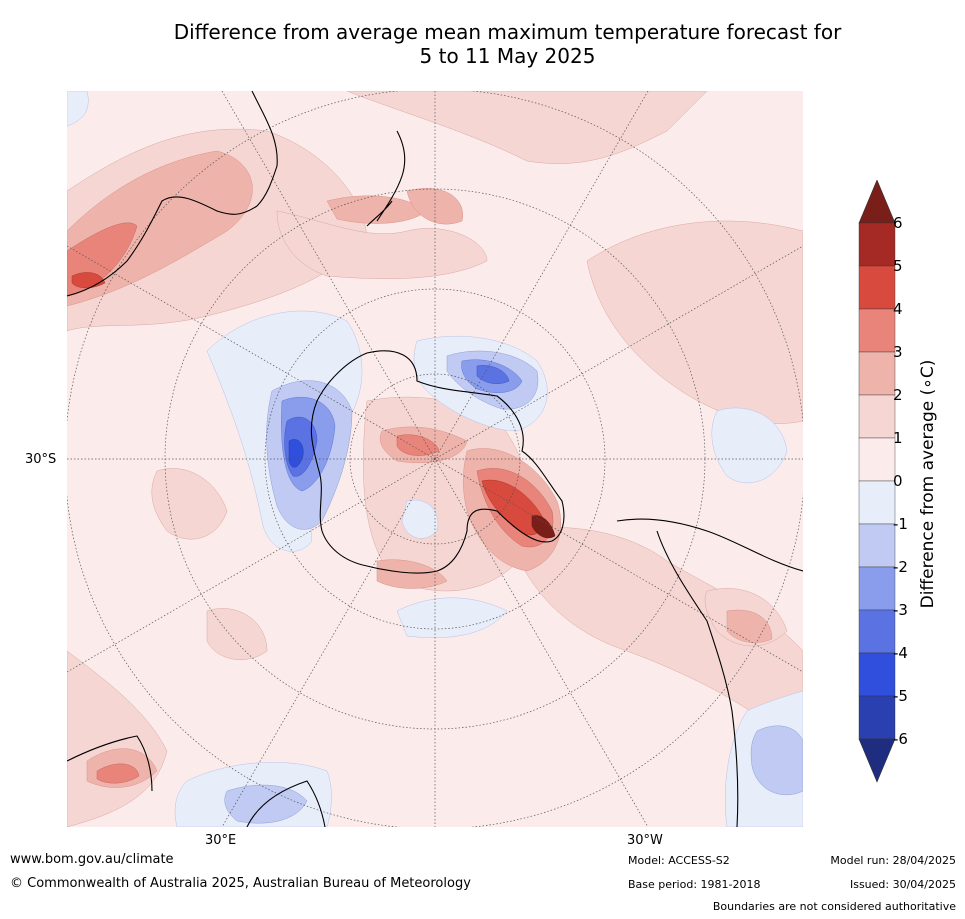  What do you see at coordinates (679, 860) in the screenshot?
I see `model-name: Model: ACCESS-S2` at bounding box center [679, 860].